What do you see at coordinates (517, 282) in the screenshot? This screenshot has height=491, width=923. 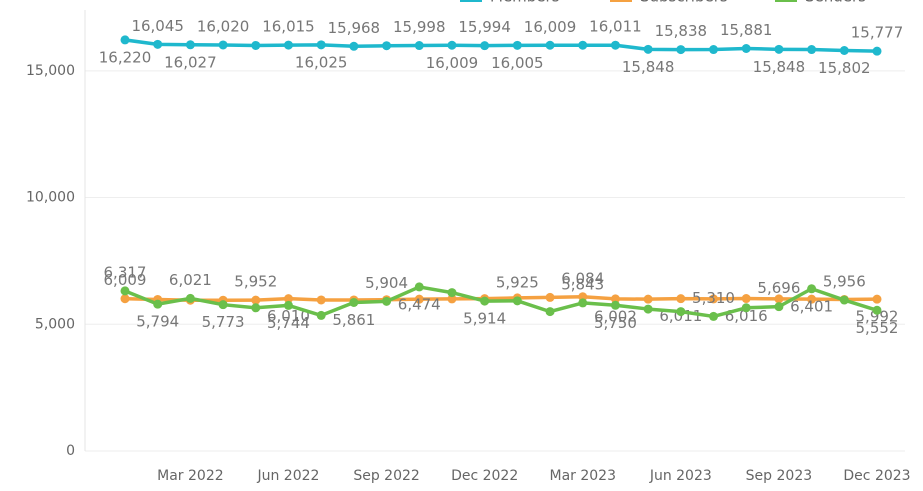 I see `data-label: 5,925` at bounding box center [517, 282].